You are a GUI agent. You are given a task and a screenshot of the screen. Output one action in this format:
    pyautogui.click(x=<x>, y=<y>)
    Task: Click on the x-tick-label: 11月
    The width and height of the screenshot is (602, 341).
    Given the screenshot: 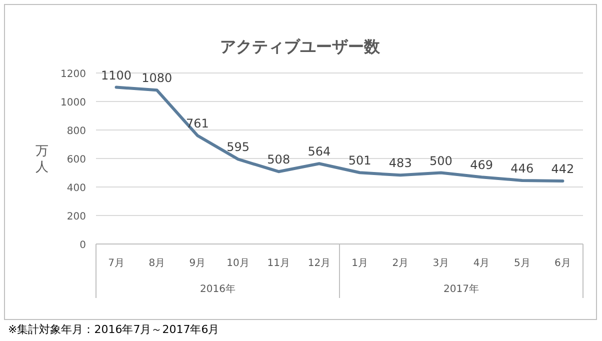 What is the action you would take?
    pyautogui.click(x=278, y=263)
    